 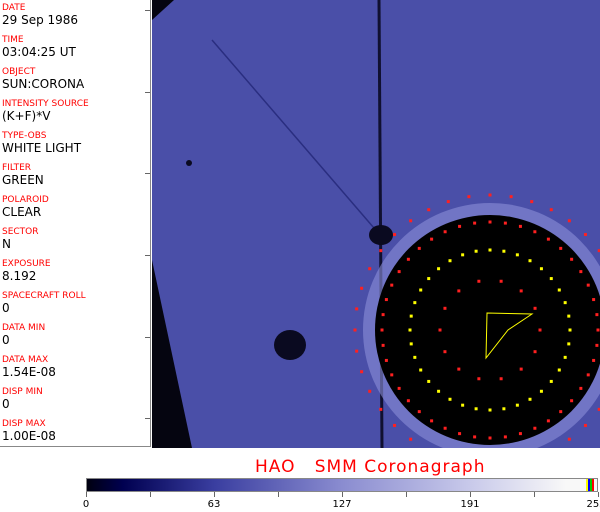 What do you see at coordinates (24, 328) in the screenshot?
I see `field-label: DATA MIN` at bounding box center [24, 328].